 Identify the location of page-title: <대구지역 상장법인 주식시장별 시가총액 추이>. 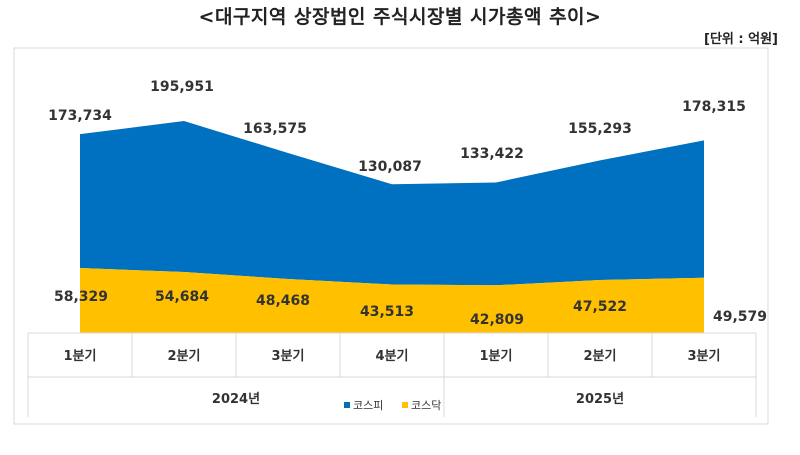
(400, 17).